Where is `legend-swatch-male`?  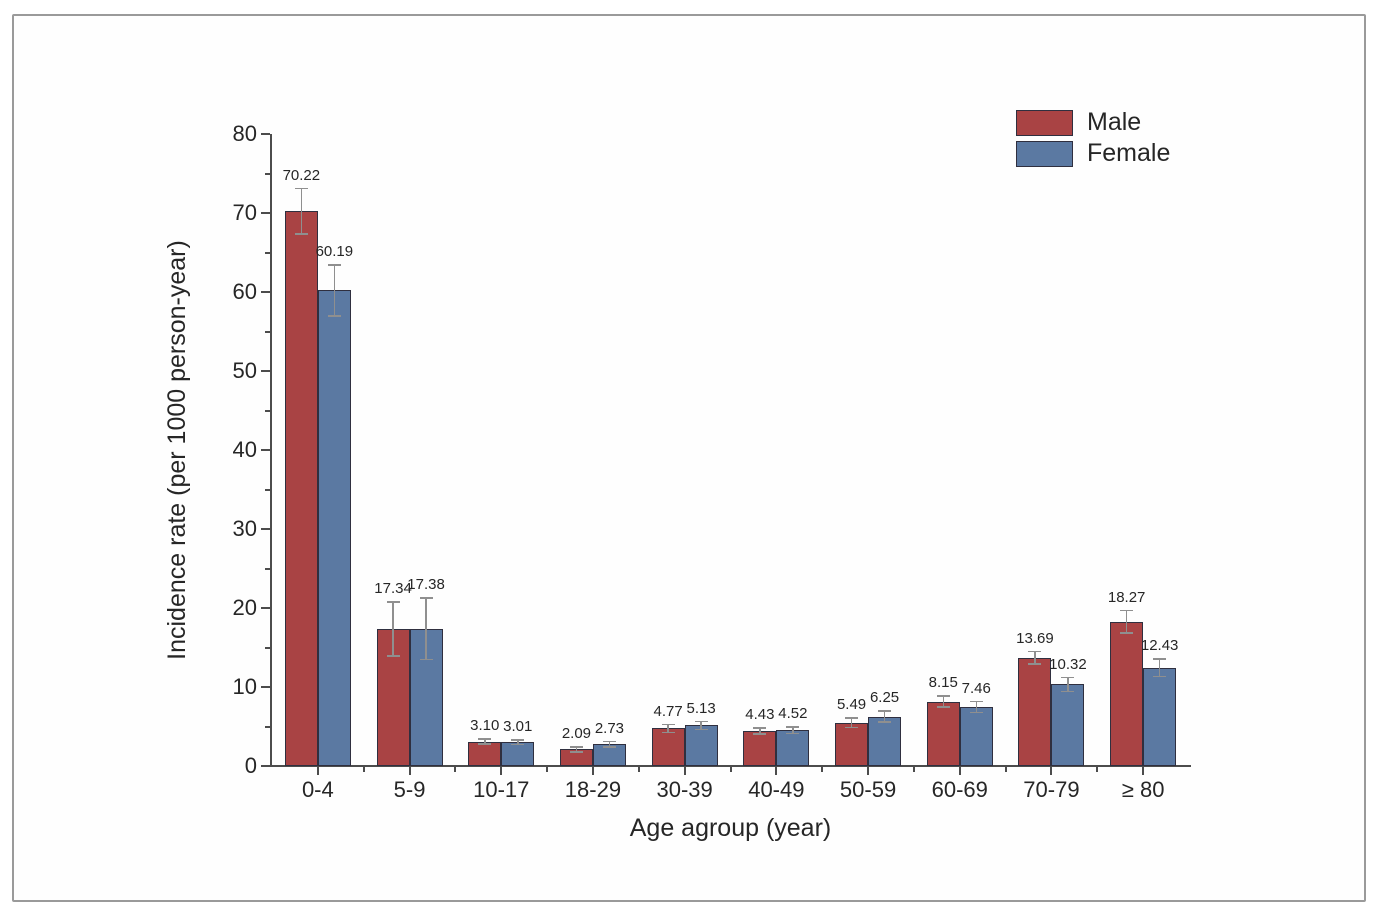 legend-swatch-male is located at coordinates (1044, 122).